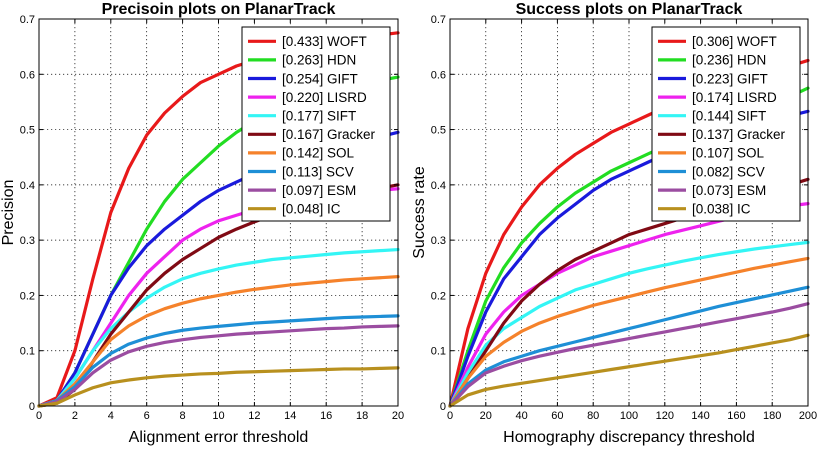 This screenshot has height=451, width=819. What do you see at coordinates (486, 416) in the screenshot?
I see `success-xtick-label: 20` at bounding box center [486, 416].